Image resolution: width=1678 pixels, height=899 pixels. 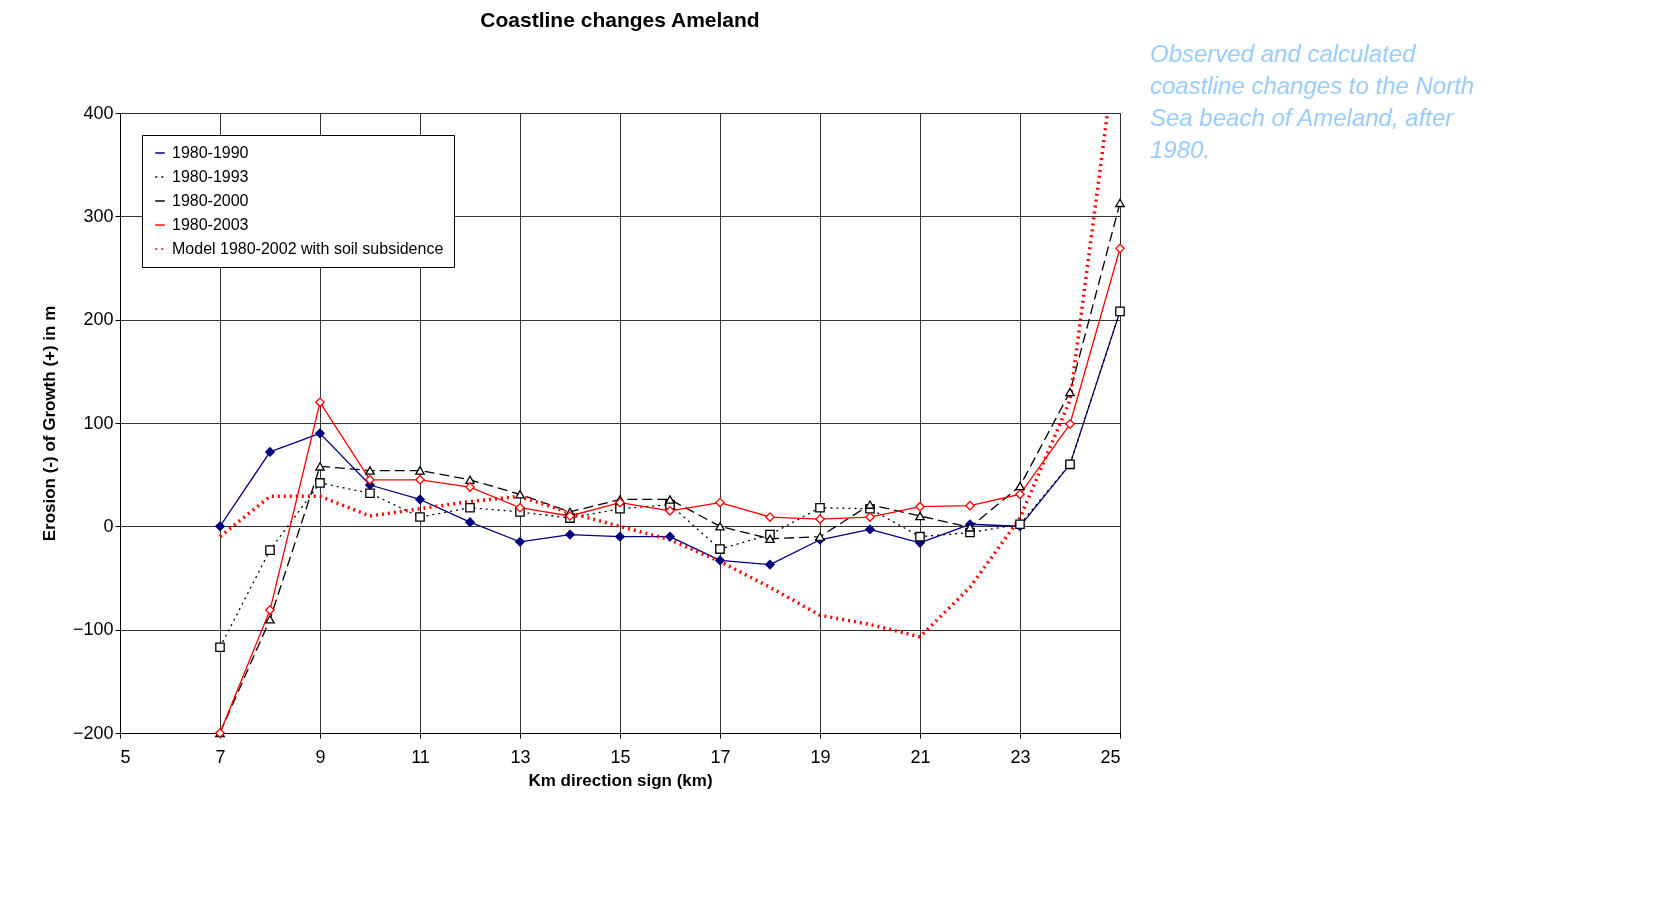 What do you see at coordinates (308, 248) in the screenshot?
I see `legend-label: Model 1980-2002 with soil subsidence` at bounding box center [308, 248].